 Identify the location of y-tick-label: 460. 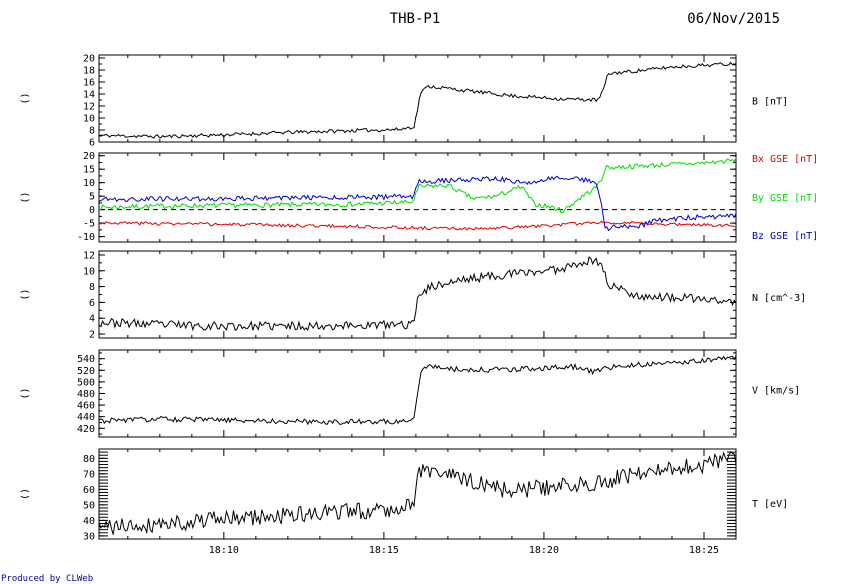
(86, 406).